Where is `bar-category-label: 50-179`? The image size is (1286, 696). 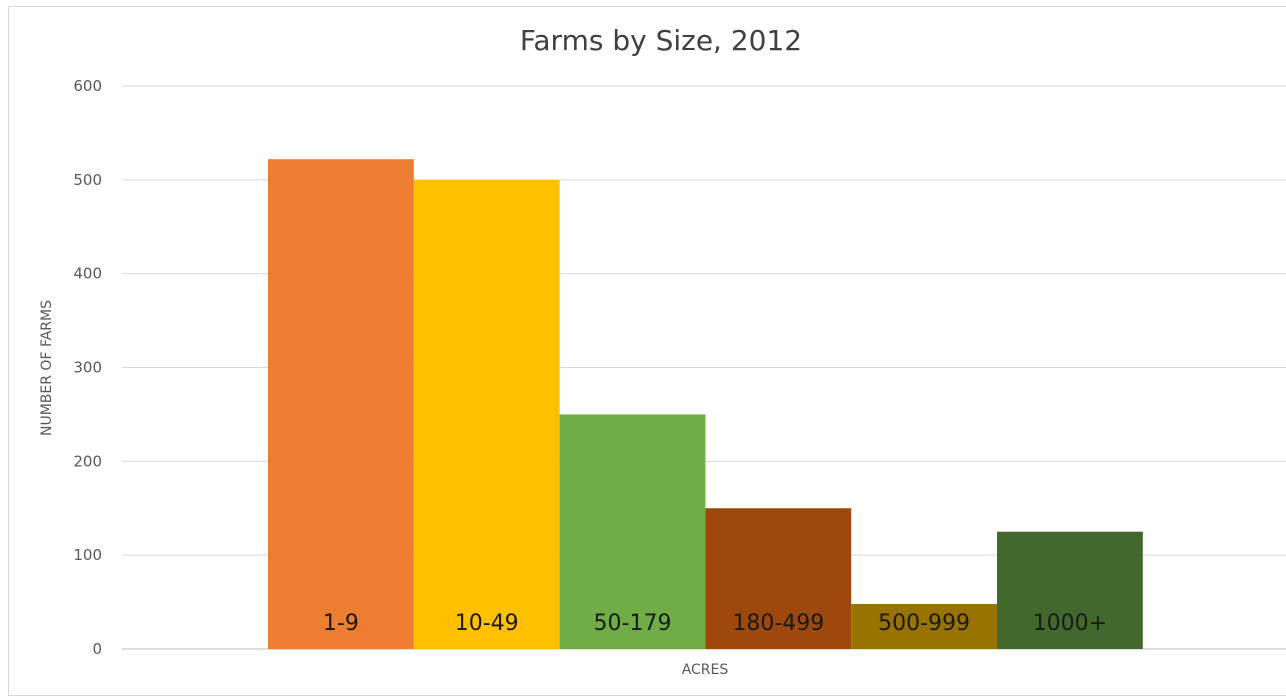 bar-category-label: 50-179 is located at coordinates (633, 623).